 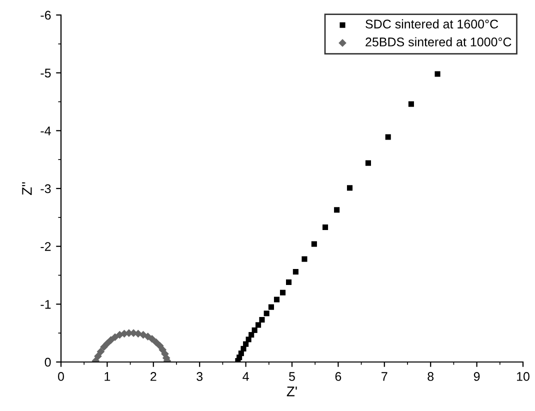 I want to click on x-tick-label: 1, so click(x=107, y=376).